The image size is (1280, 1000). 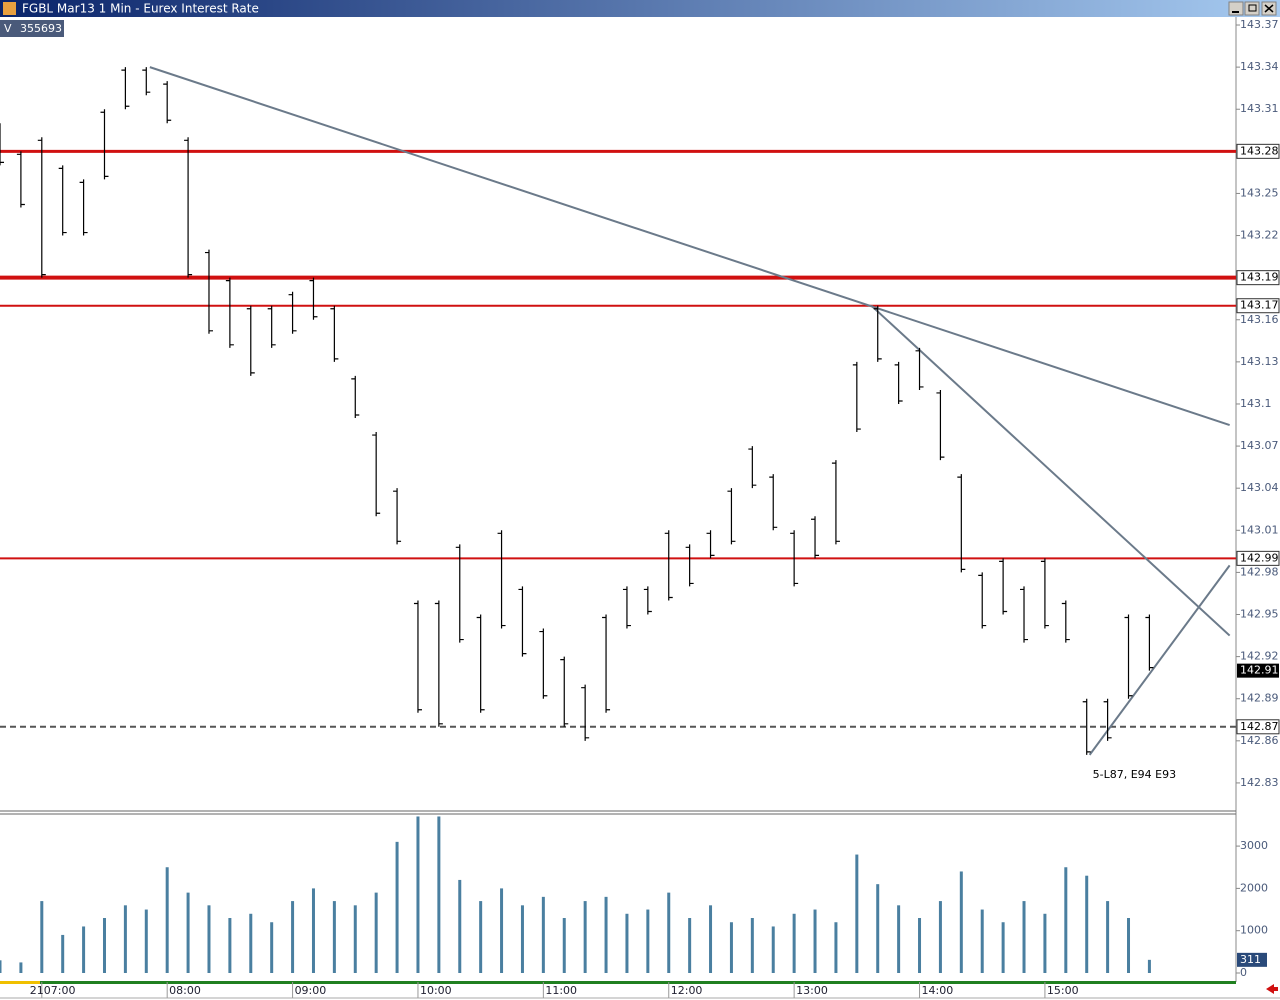 I want to click on scroll-arrow, so click(x=1272, y=989).